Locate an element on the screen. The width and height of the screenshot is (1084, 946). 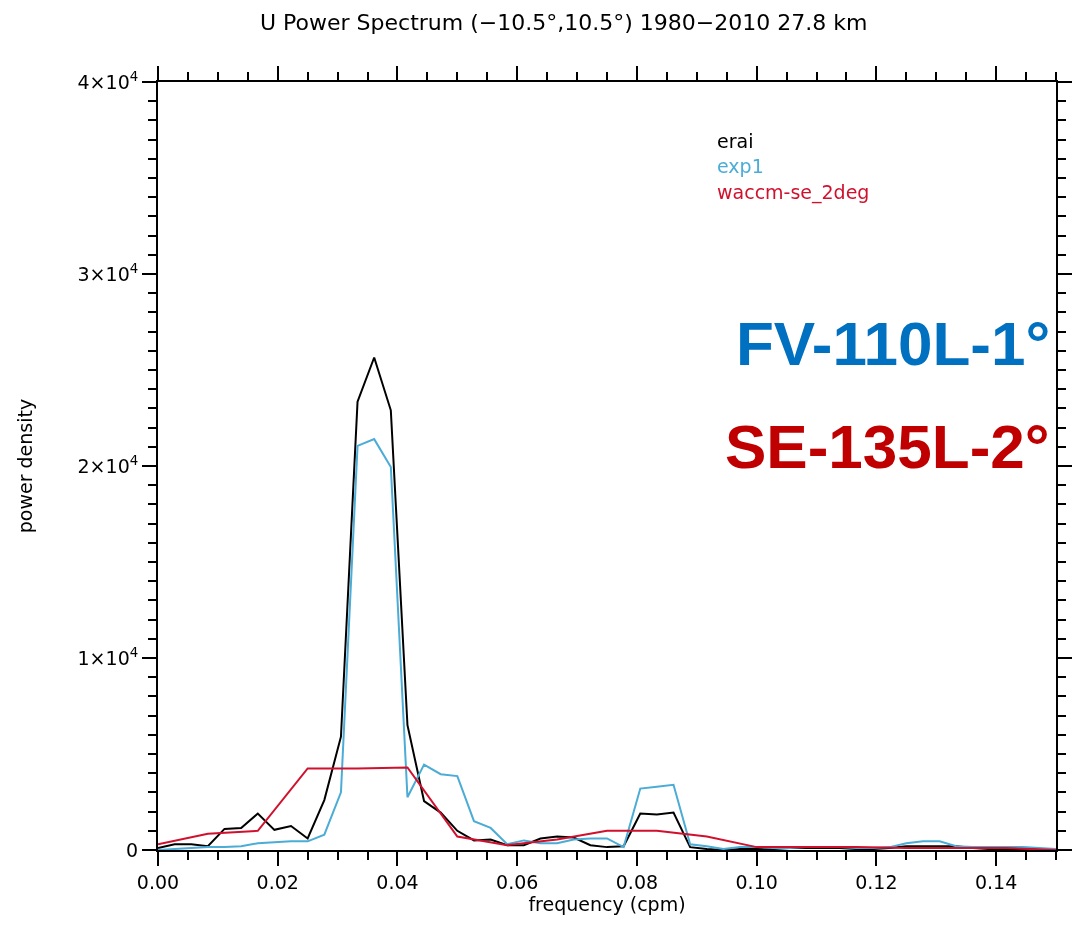
x-tick-label: 0.10 is located at coordinates (756, 881).